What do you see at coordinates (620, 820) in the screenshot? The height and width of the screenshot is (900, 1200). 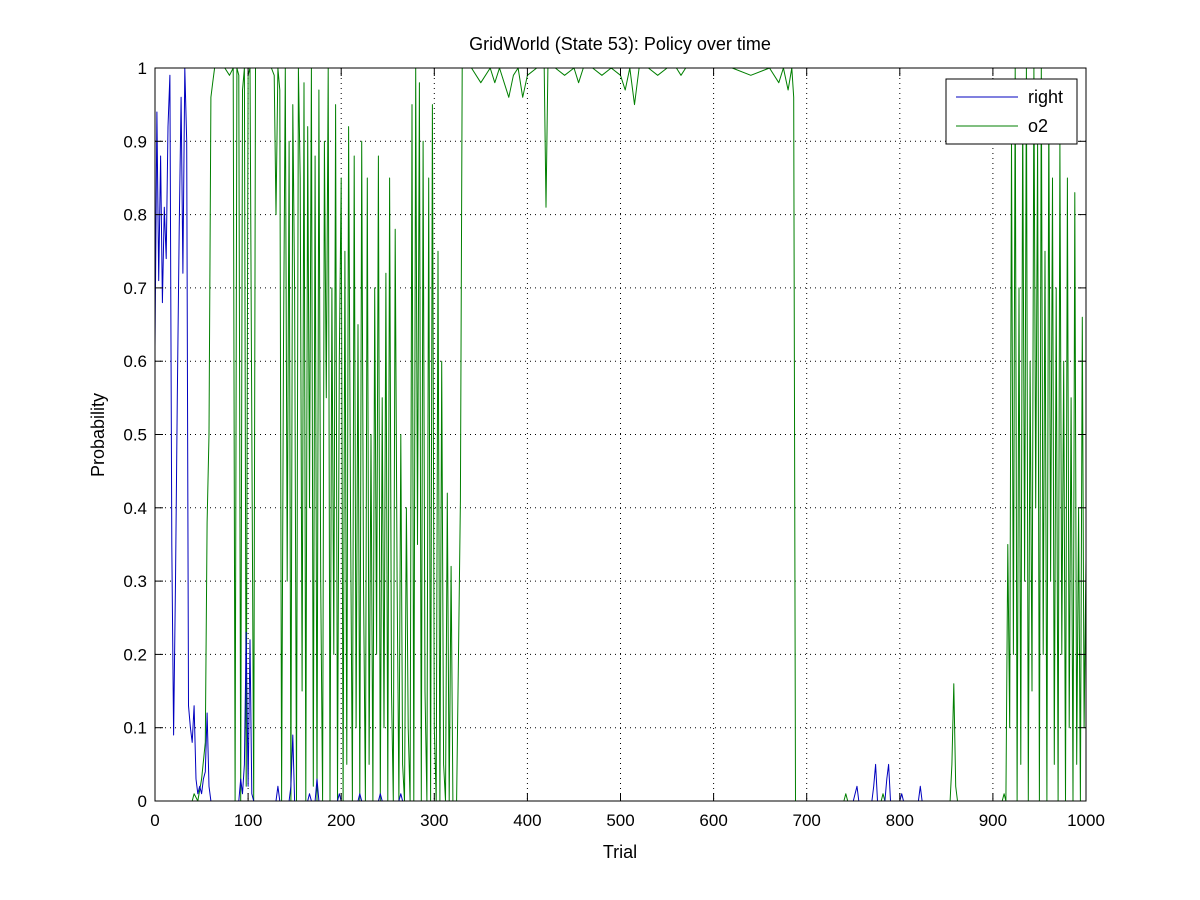 I see `x-tick-label: 500` at bounding box center [620, 820].